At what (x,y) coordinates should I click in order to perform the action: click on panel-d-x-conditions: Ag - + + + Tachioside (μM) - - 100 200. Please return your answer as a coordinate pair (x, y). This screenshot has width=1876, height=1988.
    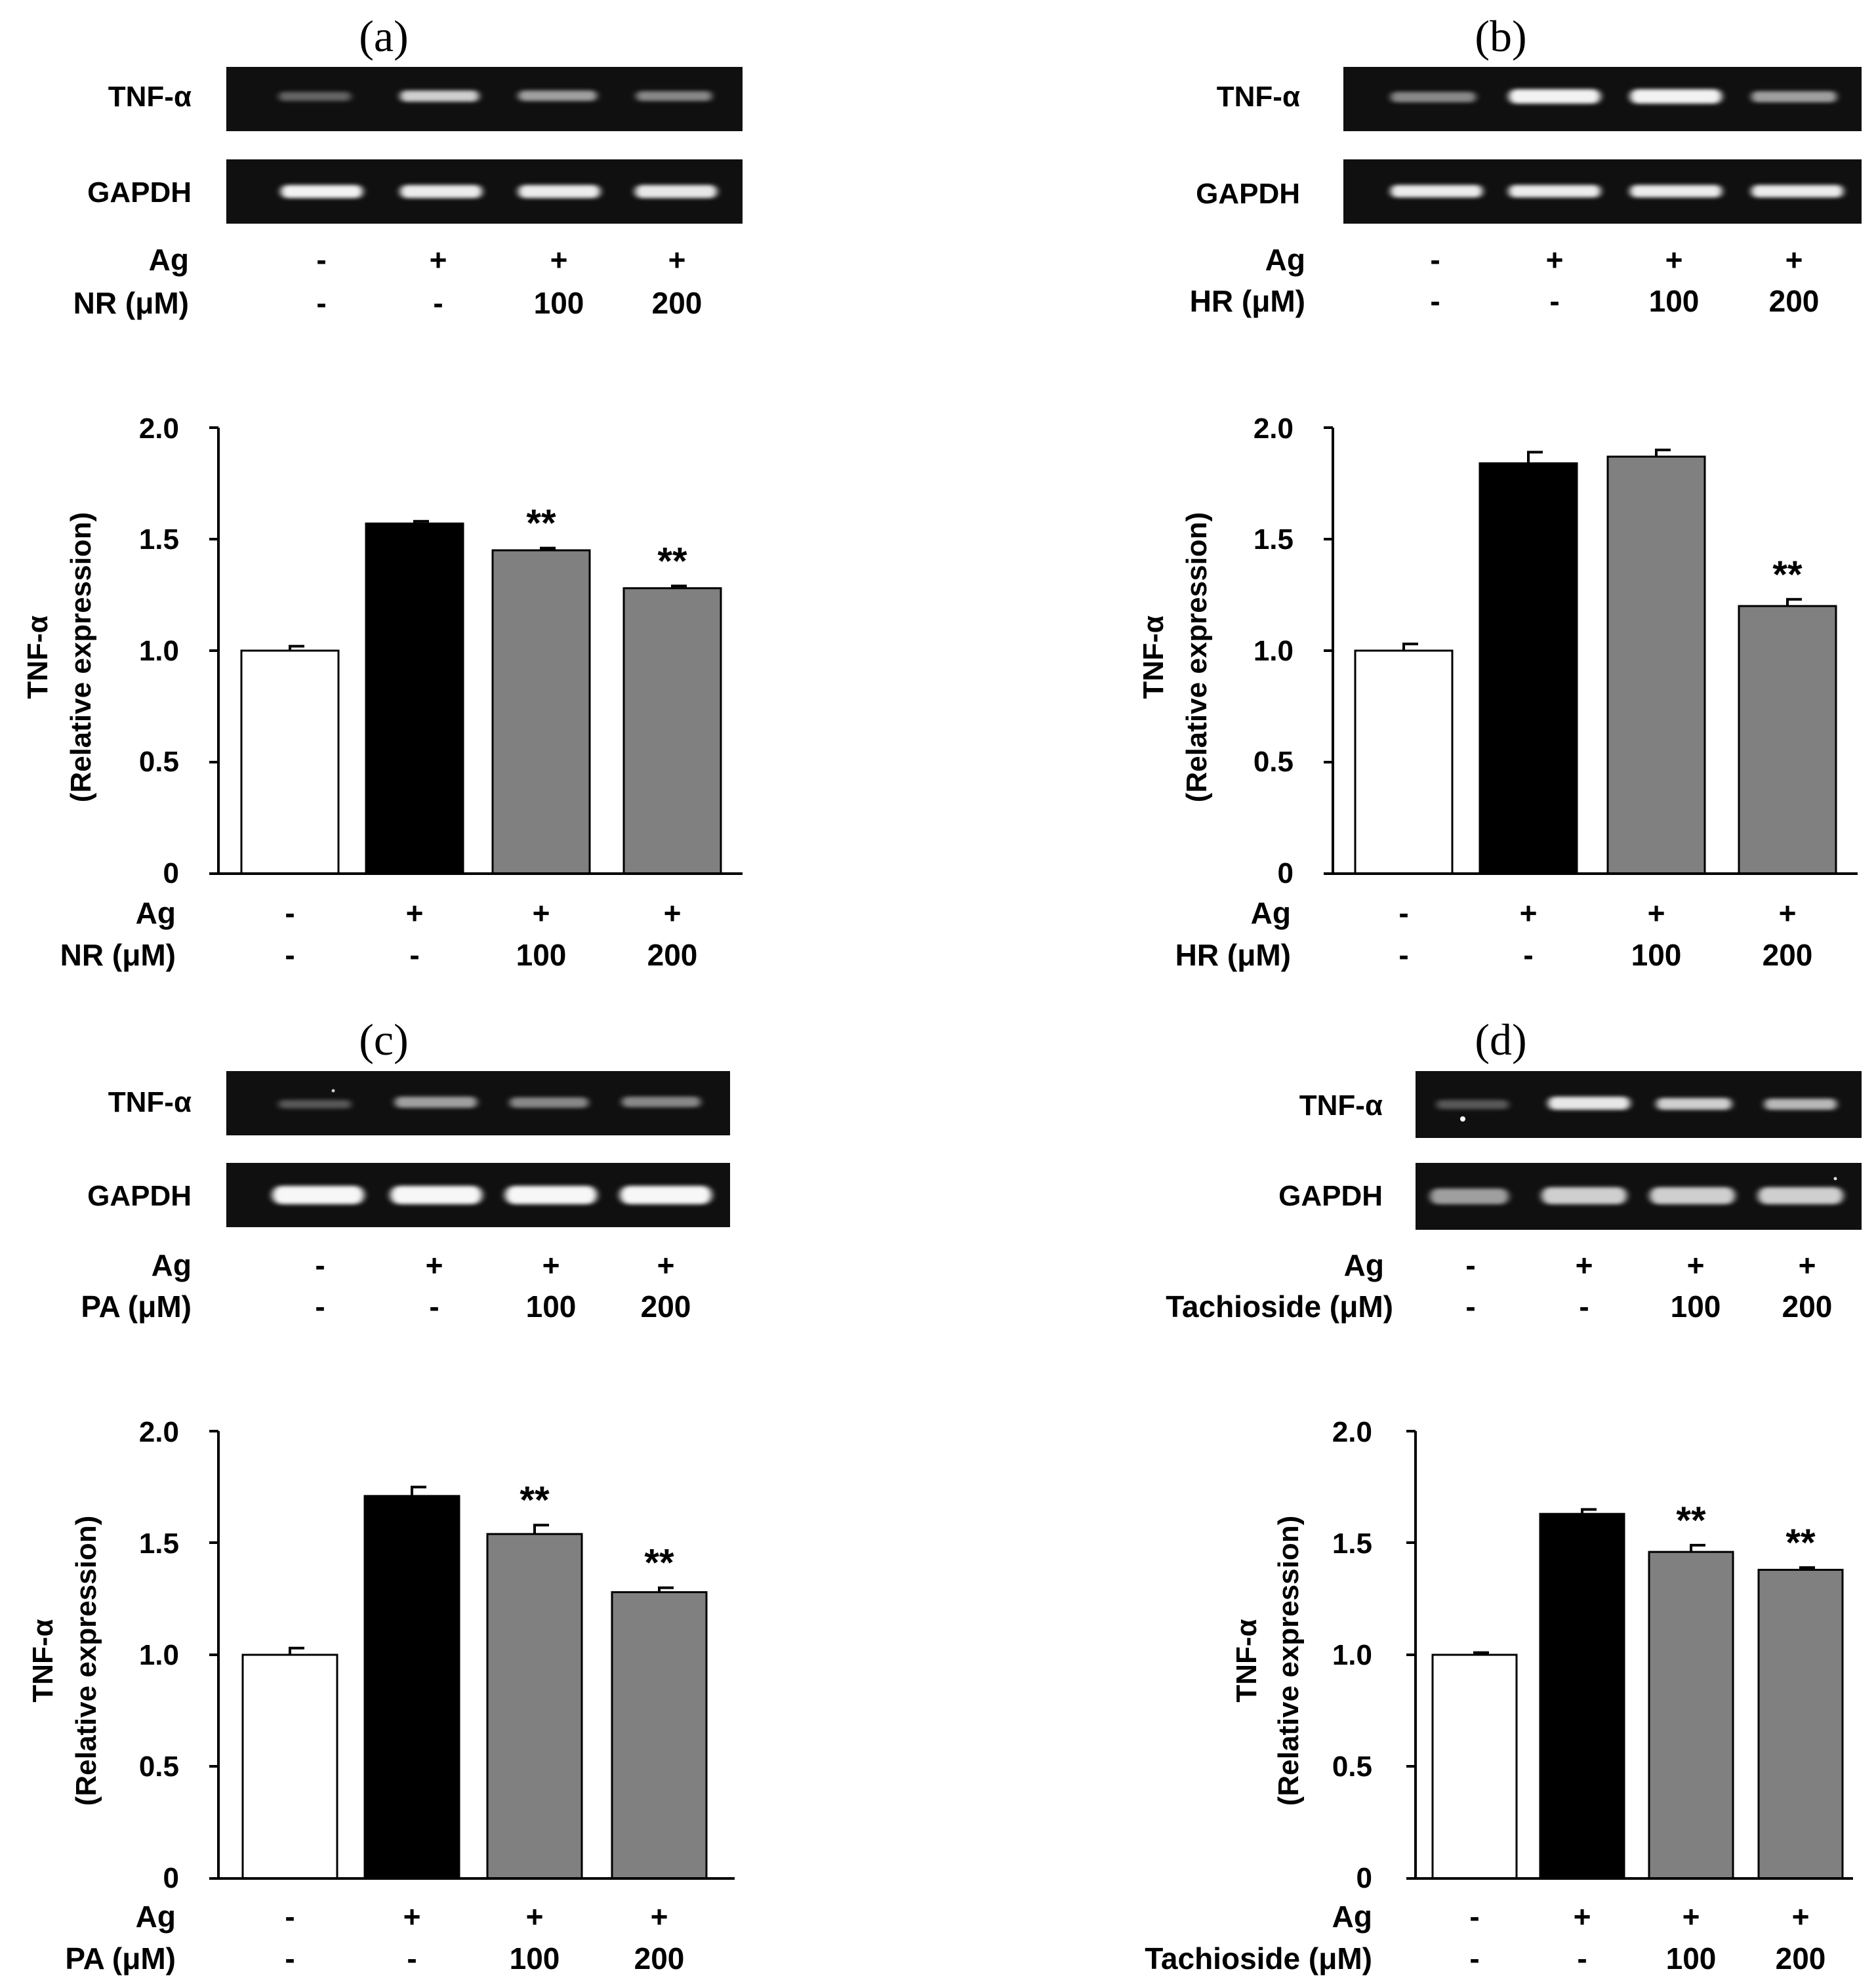
    Looking at the image, I should click on (1485, 1937).